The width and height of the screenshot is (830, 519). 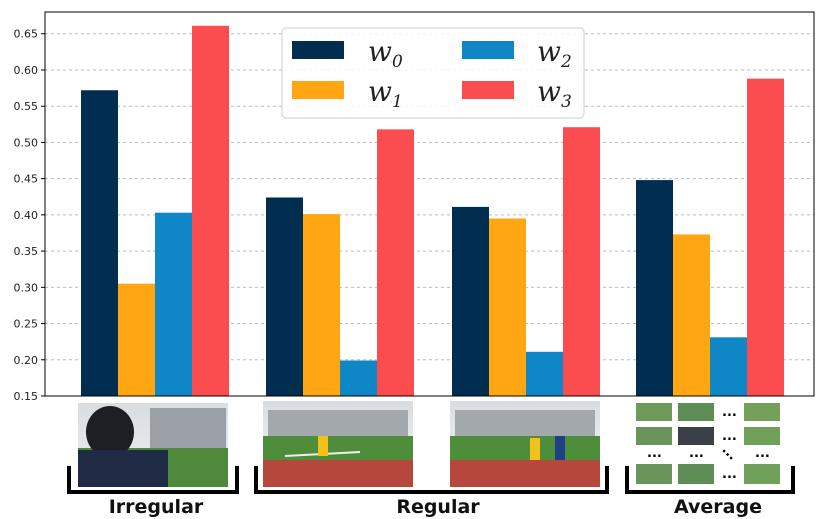 What do you see at coordinates (338, 423) in the screenshot?
I see `photo-regular-1-buildings` at bounding box center [338, 423].